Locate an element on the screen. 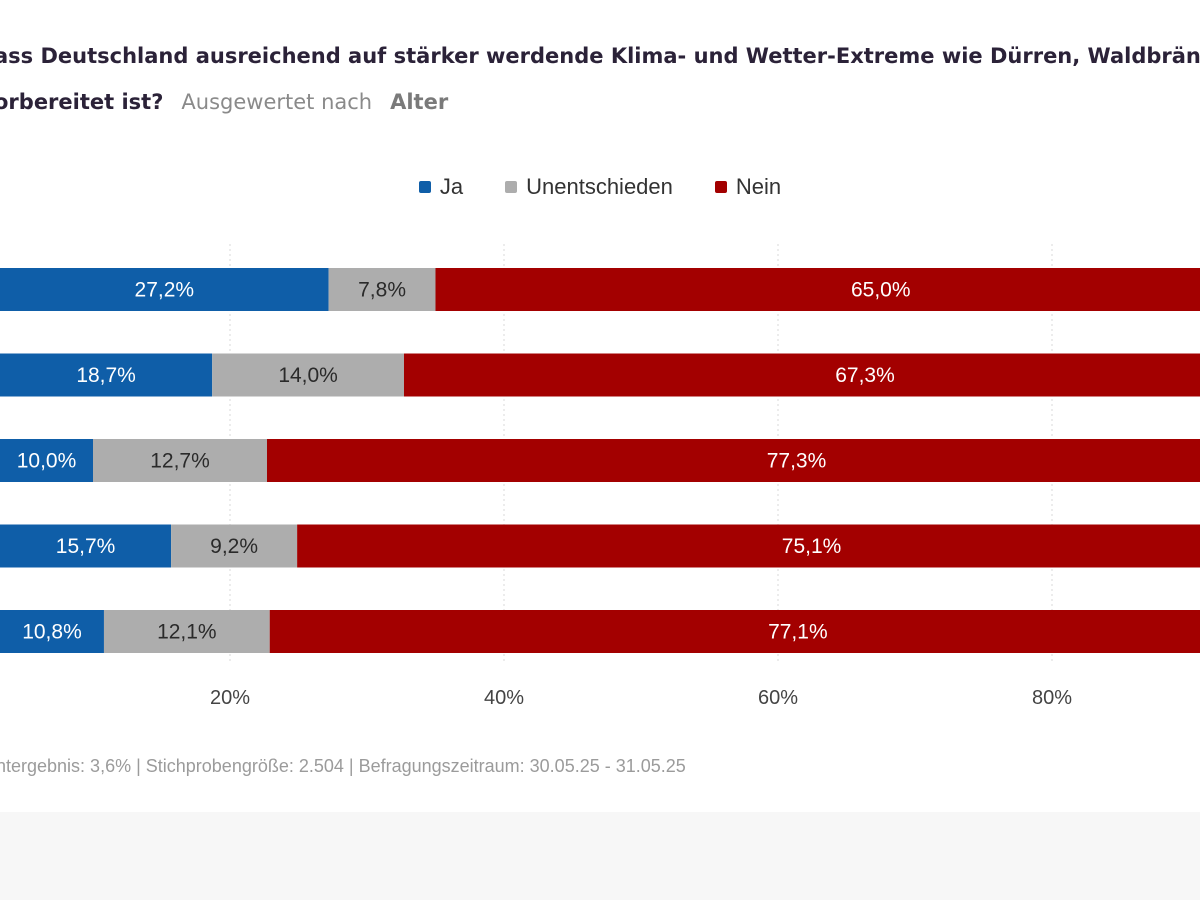  x-tick-label-20: 20% is located at coordinates (230, 698).